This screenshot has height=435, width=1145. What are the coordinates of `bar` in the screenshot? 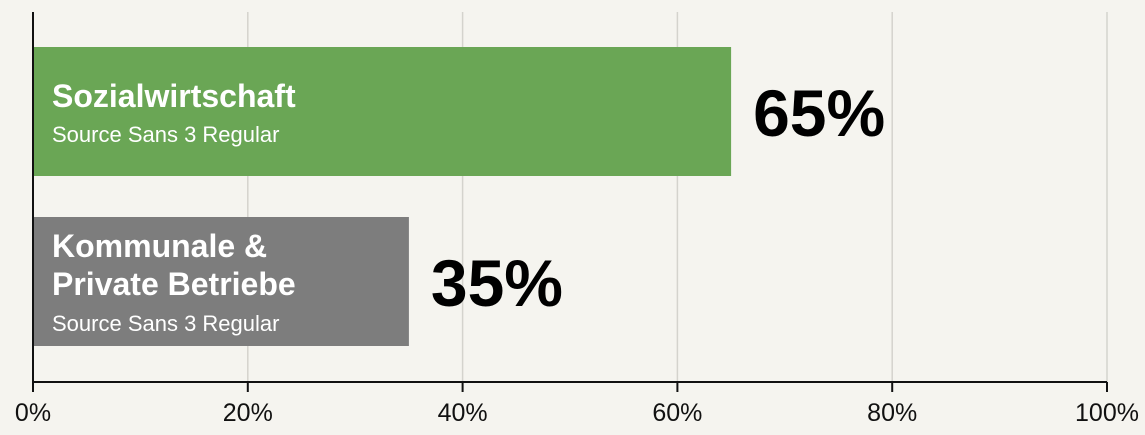 It's located at (221, 281).